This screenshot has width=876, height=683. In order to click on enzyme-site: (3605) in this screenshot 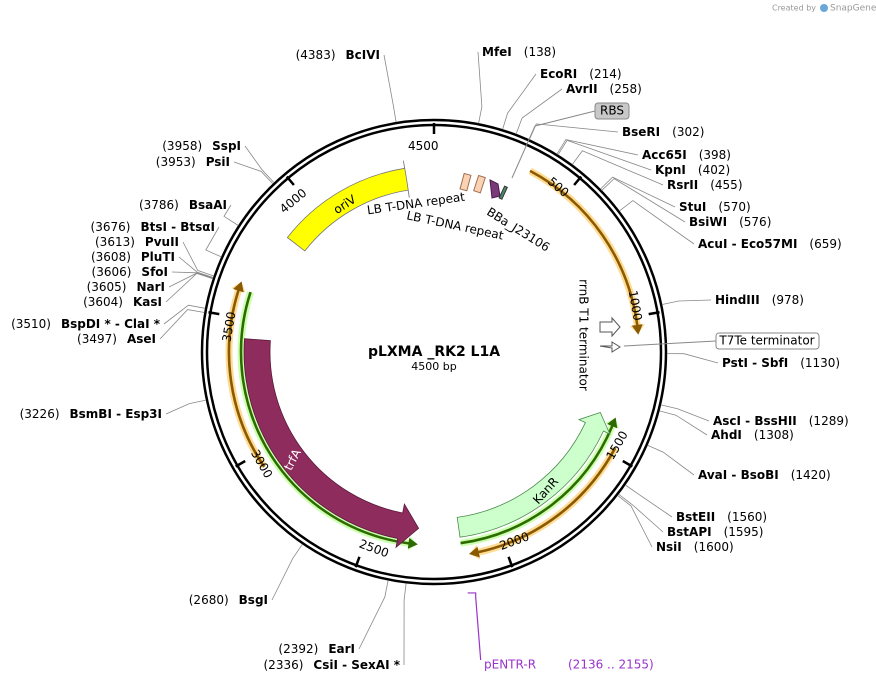, I will do `click(107, 287)`.